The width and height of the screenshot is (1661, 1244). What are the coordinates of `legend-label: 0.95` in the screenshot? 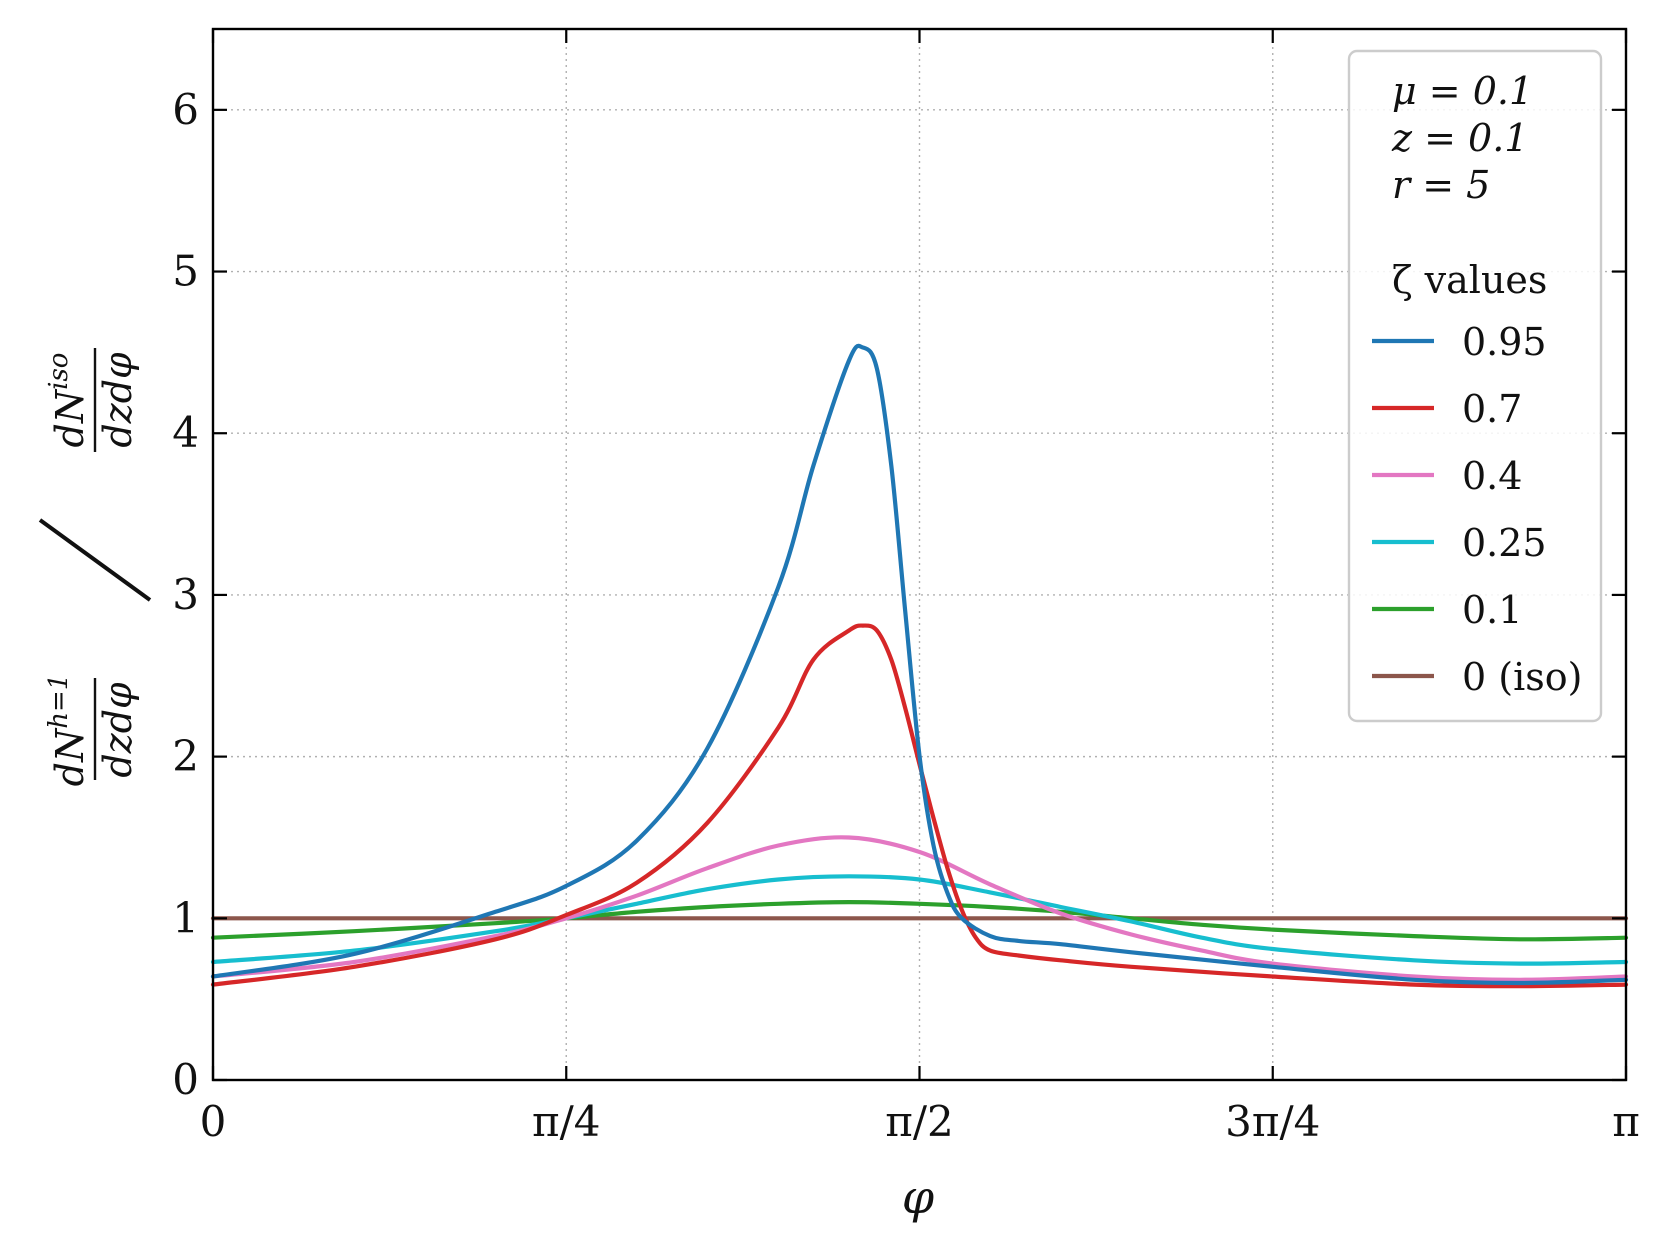 It's located at (1504, 342).